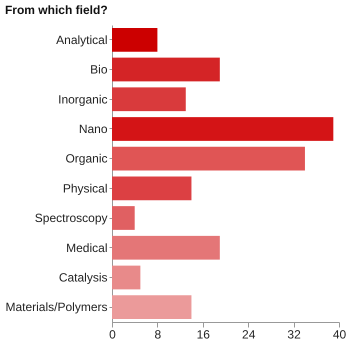 This screenshot has width=360, height=356. Describe the element at coordinates (86, 159) in the screenshot. I see `y-tick-label: Organic` at that location.